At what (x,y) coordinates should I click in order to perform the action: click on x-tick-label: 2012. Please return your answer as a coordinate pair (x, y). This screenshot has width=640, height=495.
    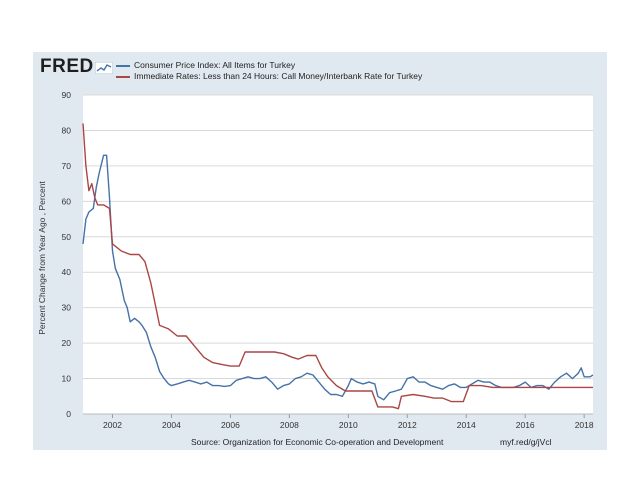
    Looking at the image, I should click on (407, 425).